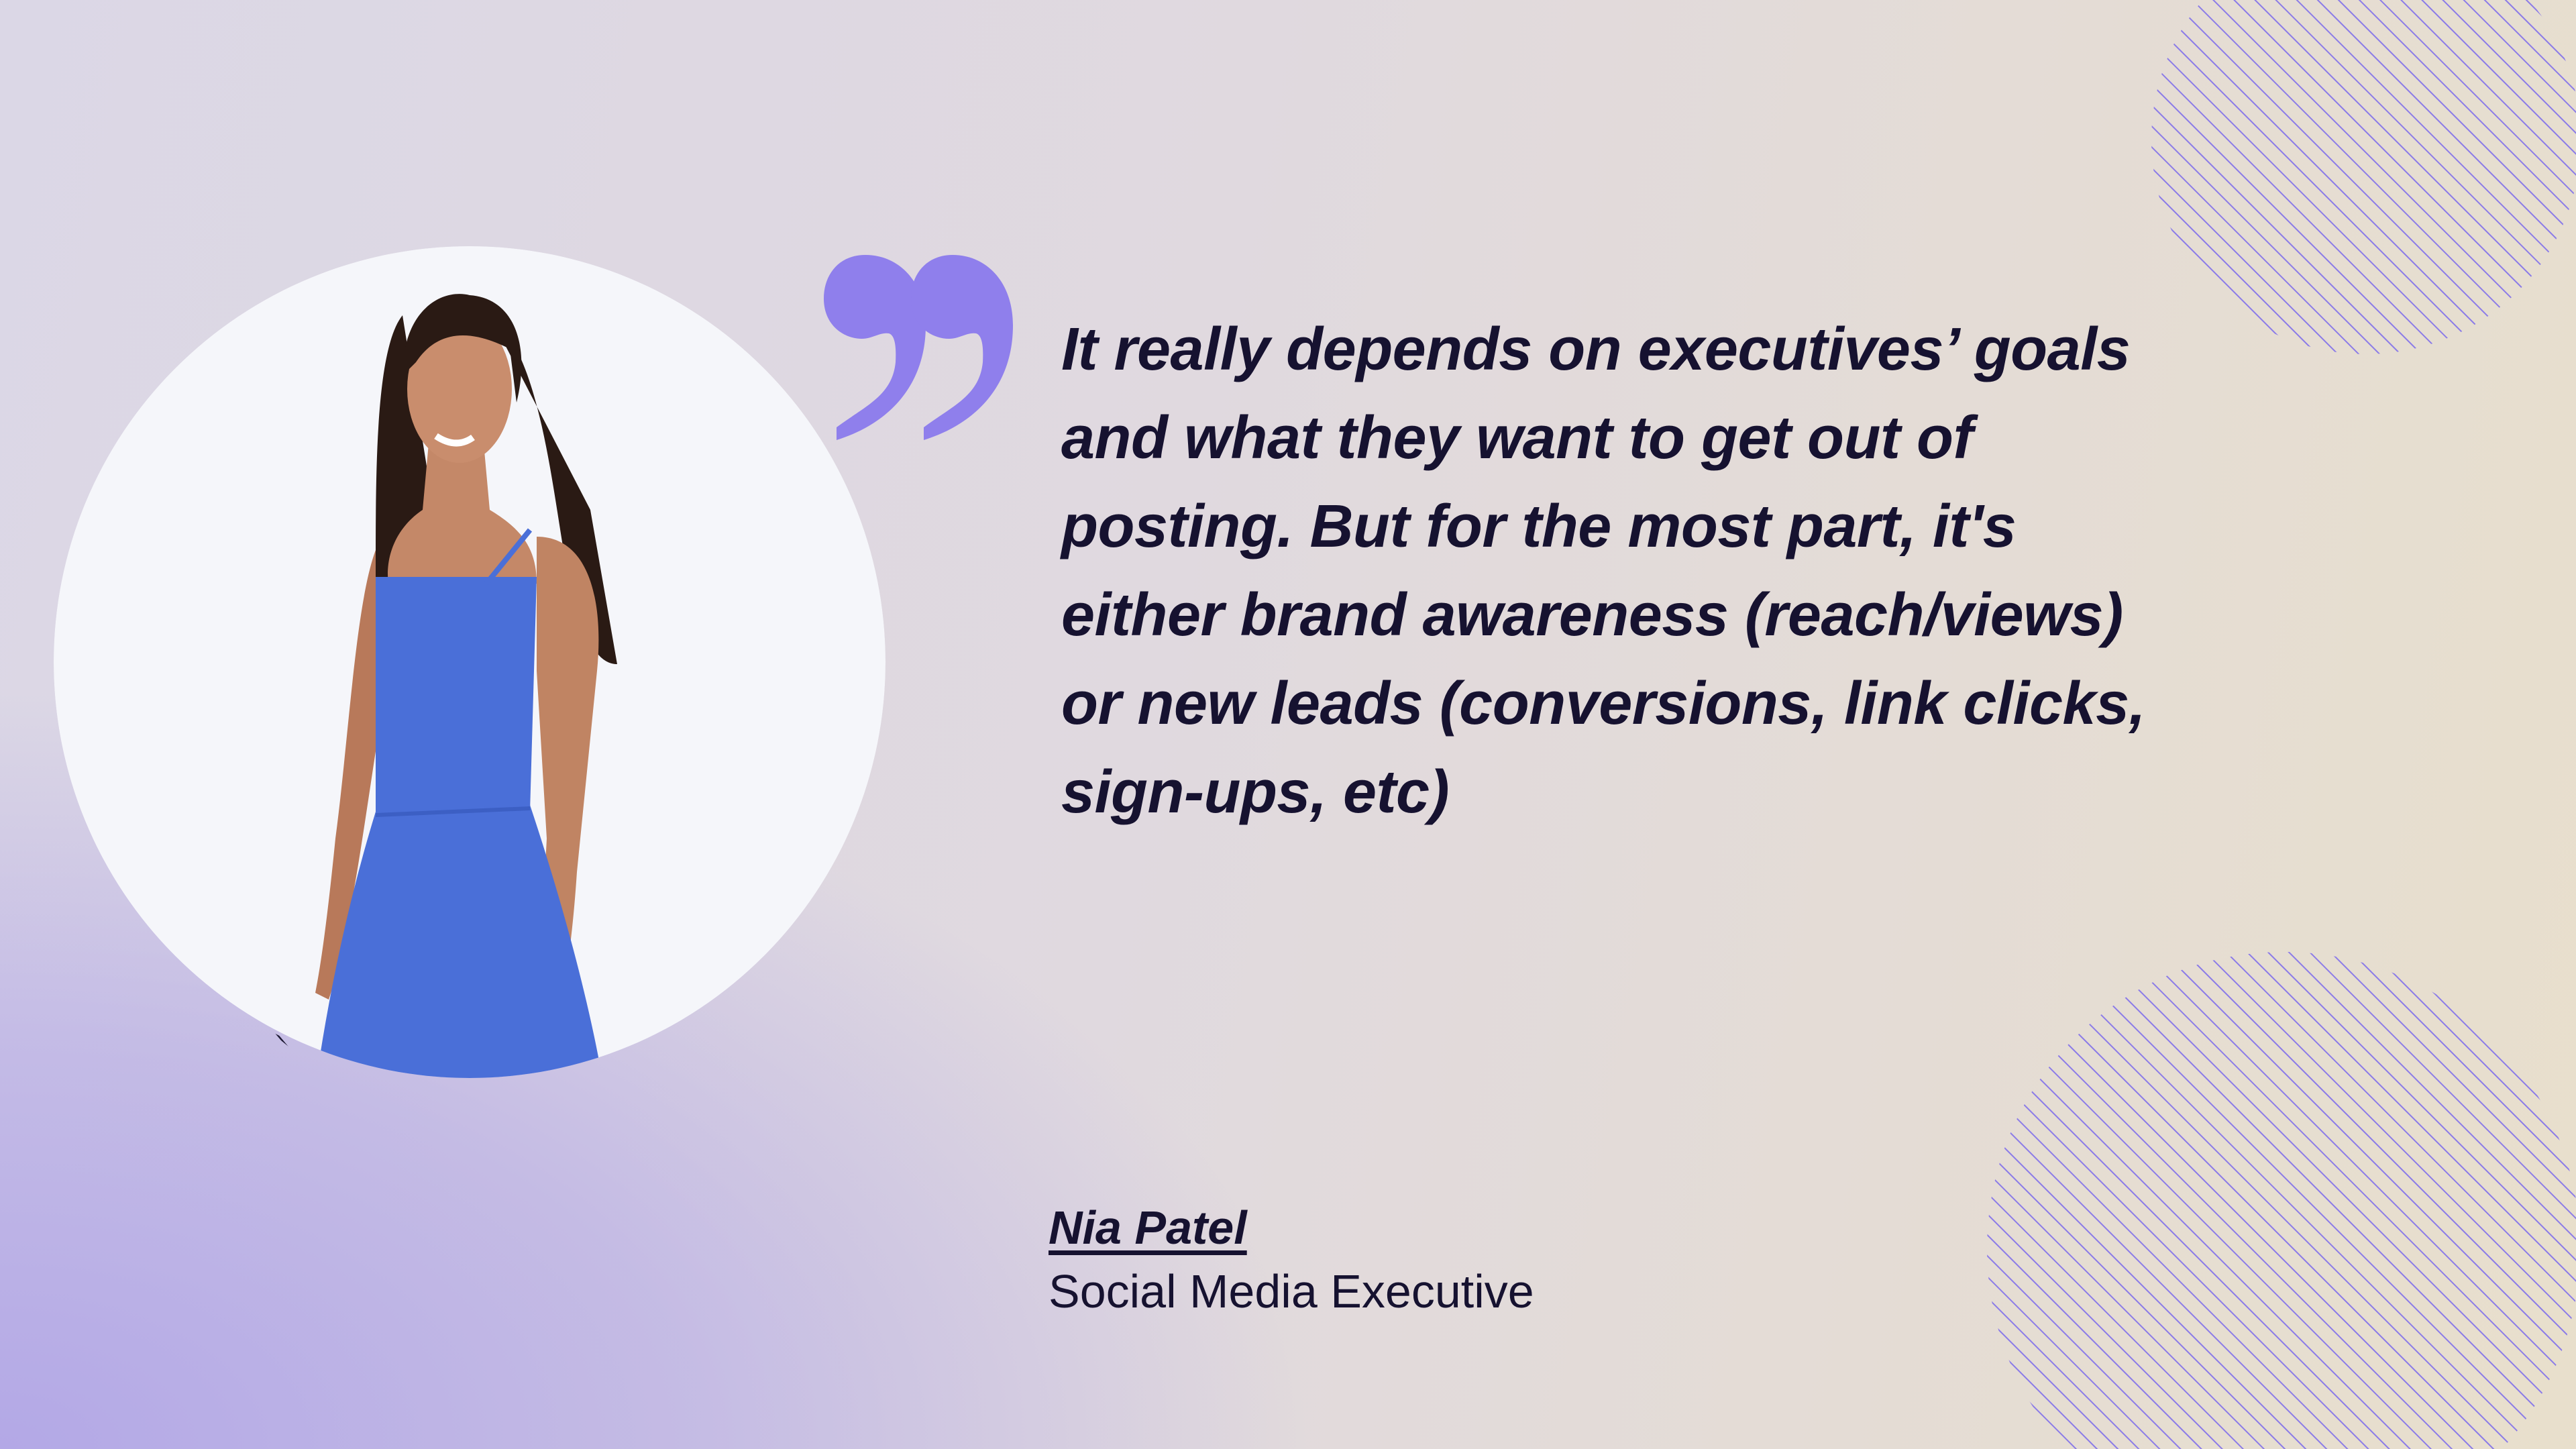 The image size is (2576, 1449). I want to click on quote-line: either brand awareness (reach/views), so click(1592, 615).